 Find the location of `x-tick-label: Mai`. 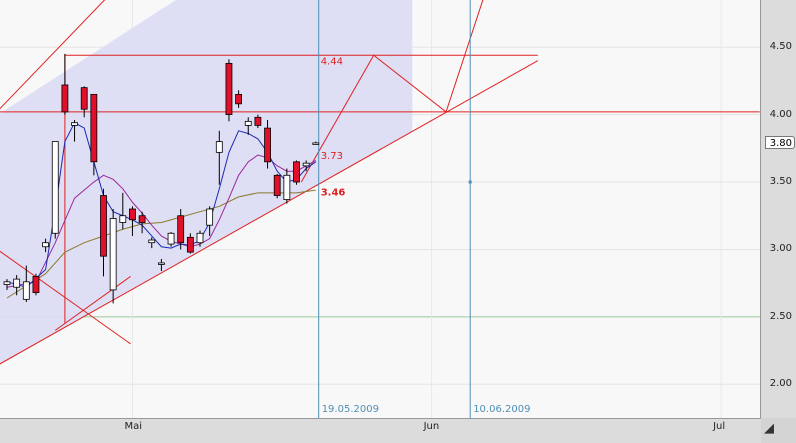

x-tick-label: Mai is located at coordinates (133, 426).